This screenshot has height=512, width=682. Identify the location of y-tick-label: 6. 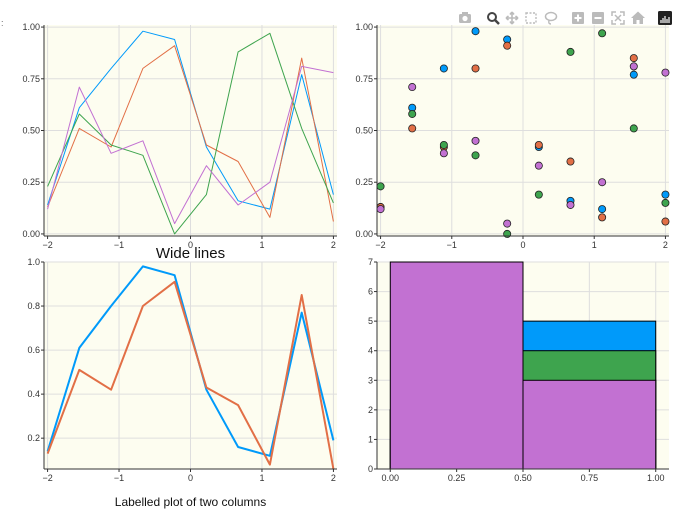
(370, 292).